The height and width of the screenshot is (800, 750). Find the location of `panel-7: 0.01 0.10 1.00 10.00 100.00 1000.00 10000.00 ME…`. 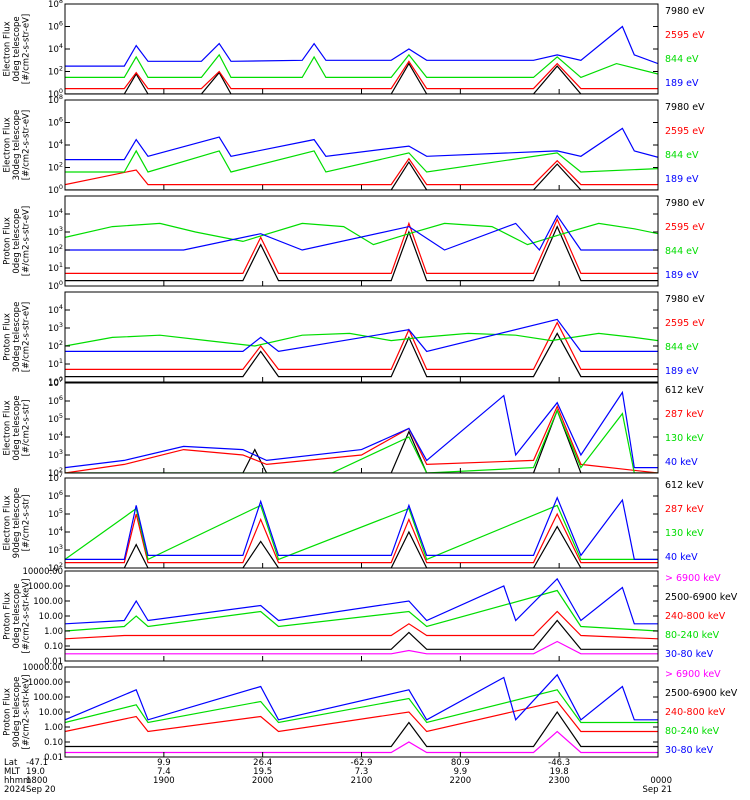

panel-7: 0.01 0.10 1.00 10.00 100.00 1000.00 10000.00 ME… is located at coordinates (369, 617).